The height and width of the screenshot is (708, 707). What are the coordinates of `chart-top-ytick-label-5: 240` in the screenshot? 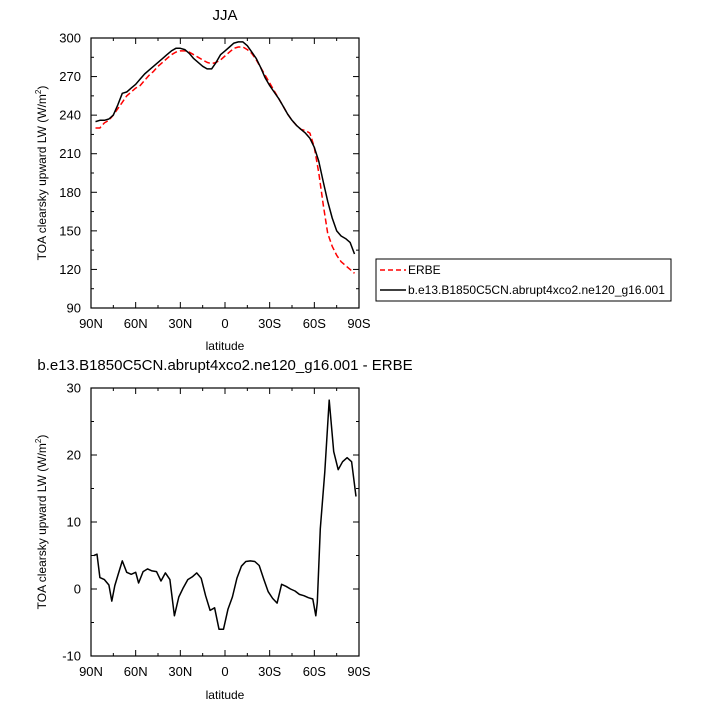 It's located at (70, 115).